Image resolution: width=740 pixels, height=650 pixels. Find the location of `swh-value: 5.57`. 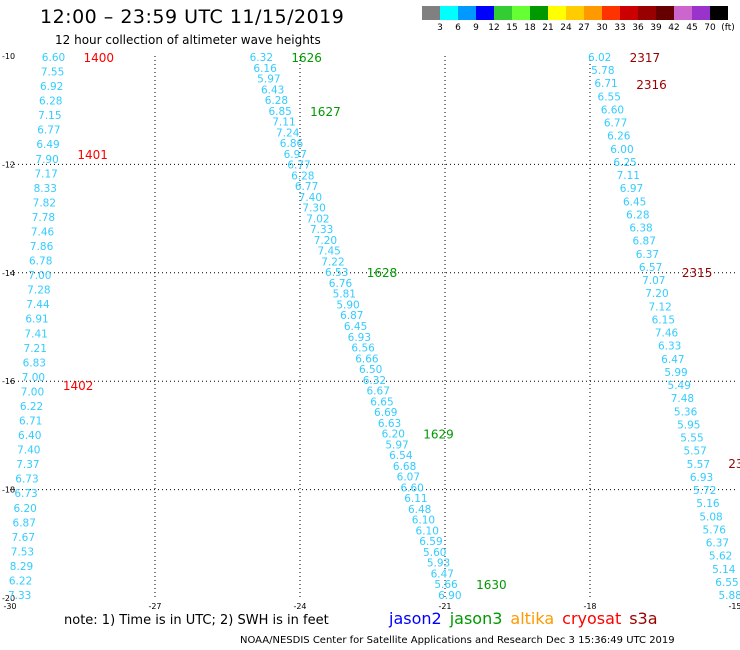

swh-value: 5.57 is located at coordinates (698, 465).